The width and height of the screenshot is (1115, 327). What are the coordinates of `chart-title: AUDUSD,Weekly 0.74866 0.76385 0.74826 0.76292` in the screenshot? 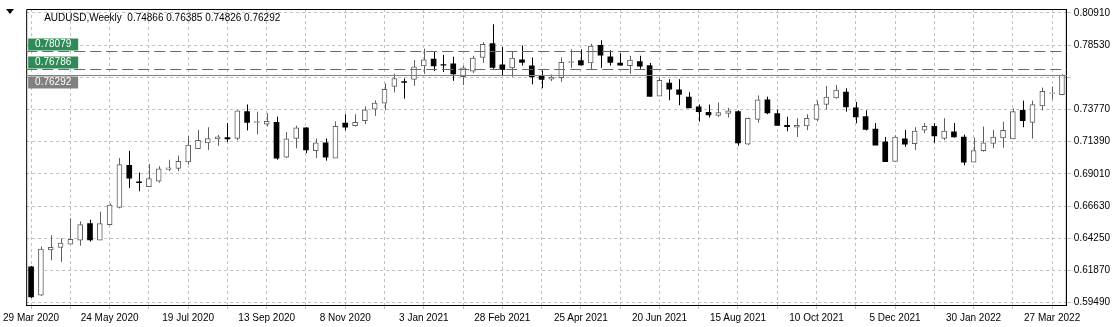 It's located at (162, 17).